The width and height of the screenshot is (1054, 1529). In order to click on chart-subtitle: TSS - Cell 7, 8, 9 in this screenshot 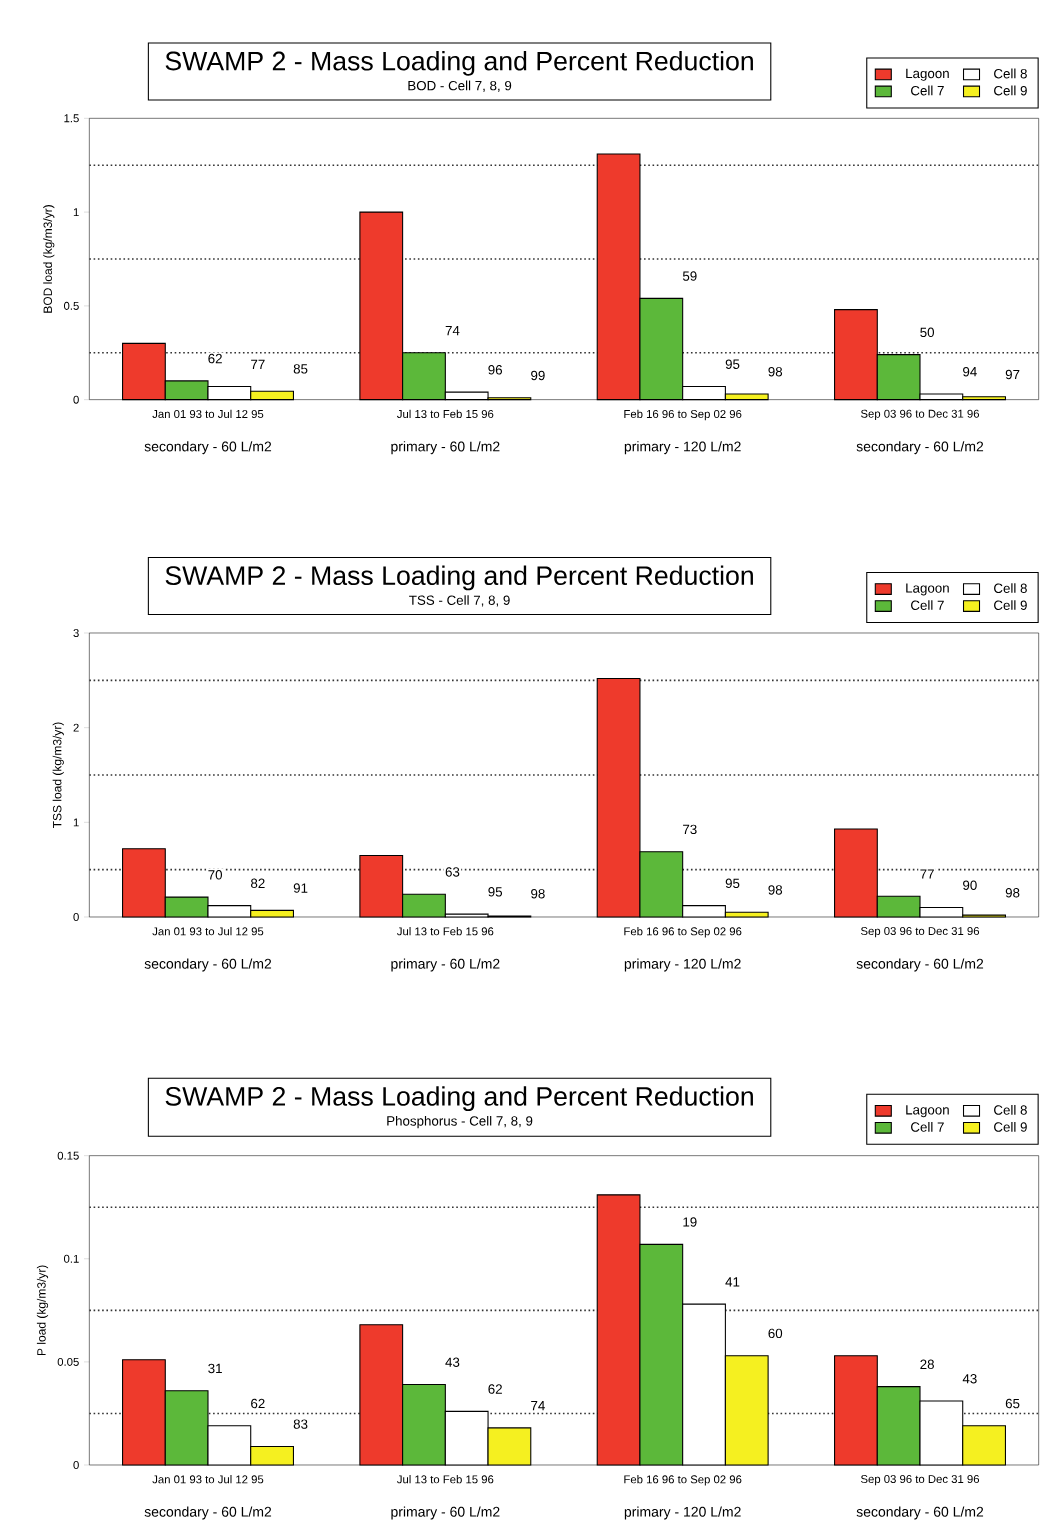, I will do `click(459, 601)`.